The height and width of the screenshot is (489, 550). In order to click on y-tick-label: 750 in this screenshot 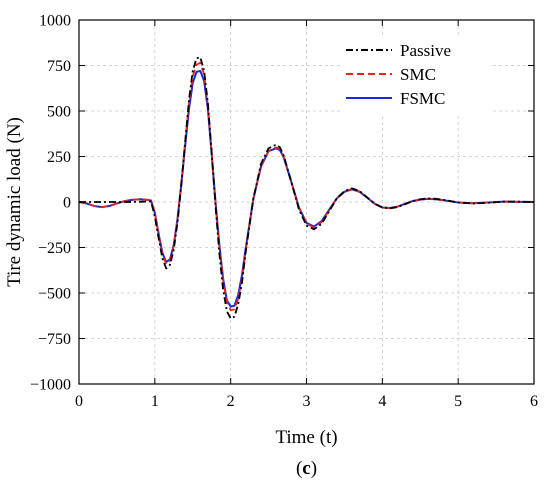, I will do `click(59, 66)`.